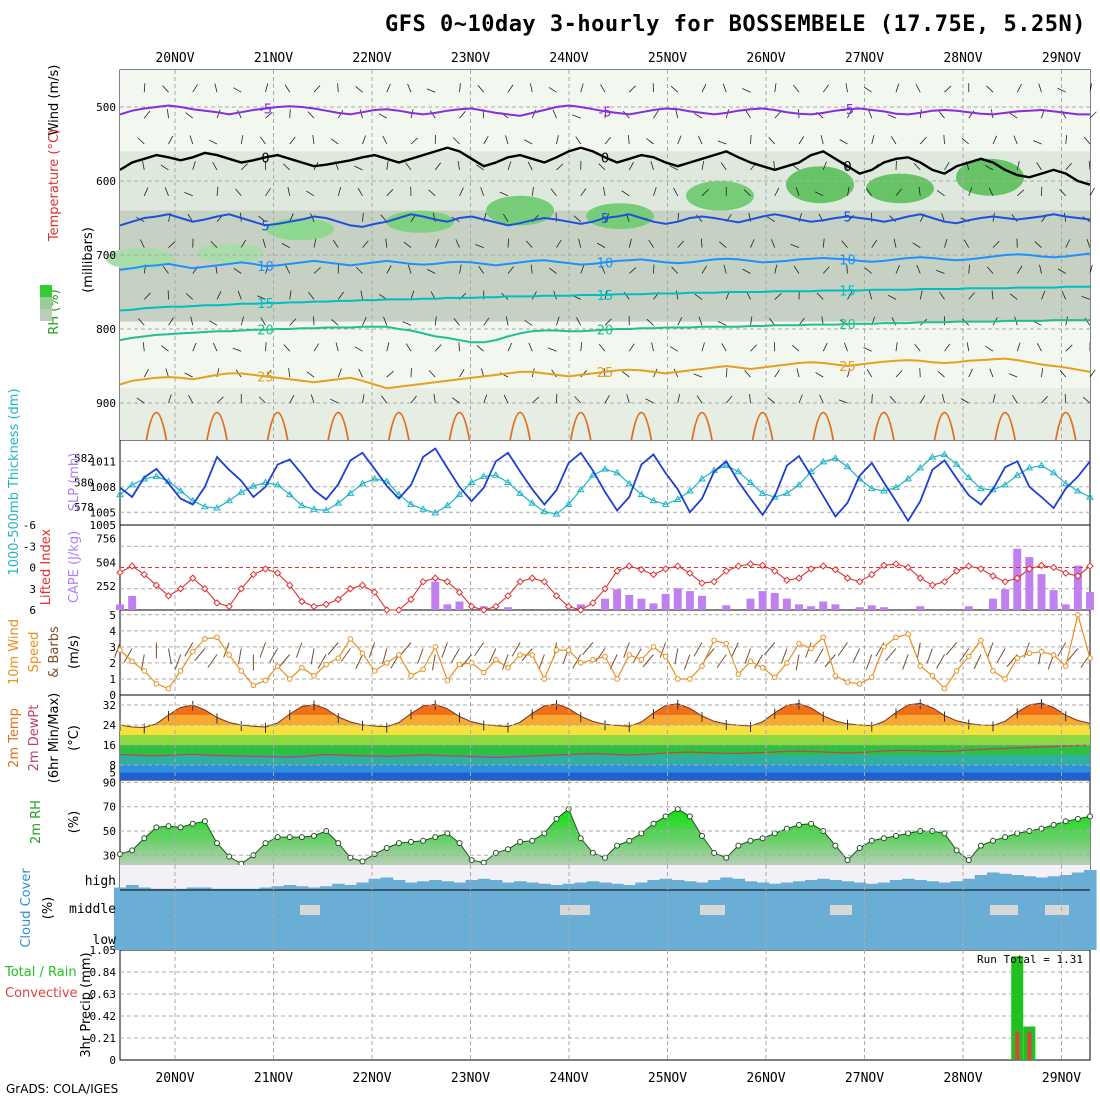 The width and height of the screenshot is (1100, 1100). What do you see at coordinates (32, 610) in the screenshot?
I see `li-tick: 6` at bounding box center [32, 610].